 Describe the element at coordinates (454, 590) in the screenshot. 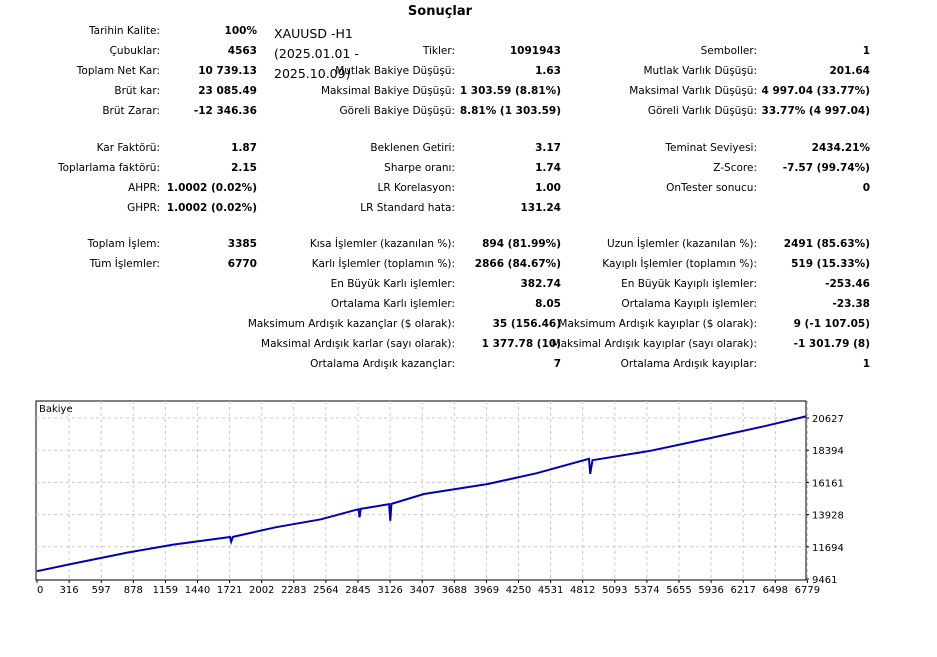

I see `x-tick-label: 3688` at that location.